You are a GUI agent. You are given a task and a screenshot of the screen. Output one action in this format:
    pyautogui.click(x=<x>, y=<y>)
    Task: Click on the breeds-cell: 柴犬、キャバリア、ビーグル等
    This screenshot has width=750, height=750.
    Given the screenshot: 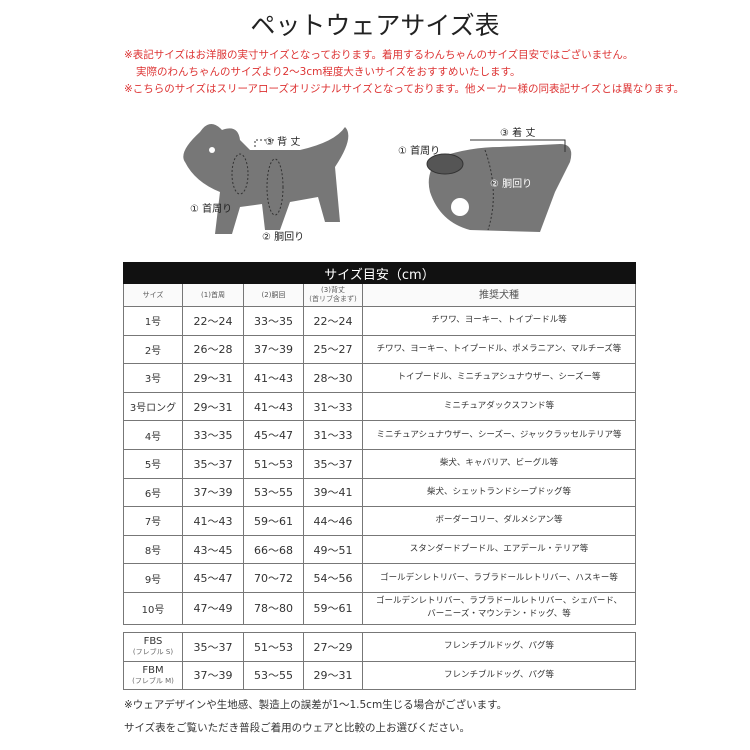 What is the action you would take?
    pyautogui.click(x=499, y=463)
    